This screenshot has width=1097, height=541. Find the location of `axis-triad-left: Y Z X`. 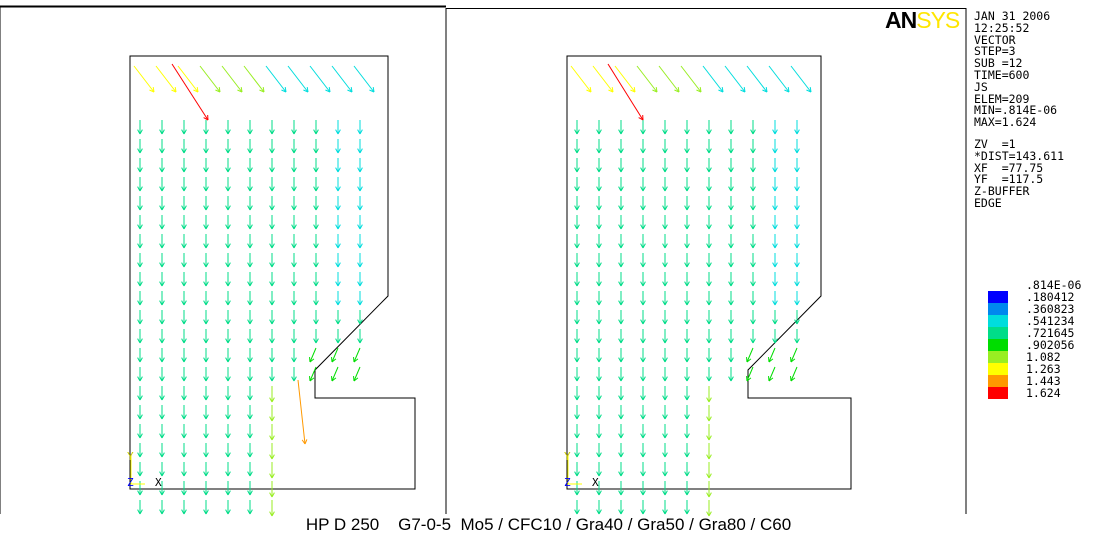

axis-triad-left: Y Z X is located at coordinates (144, 469).